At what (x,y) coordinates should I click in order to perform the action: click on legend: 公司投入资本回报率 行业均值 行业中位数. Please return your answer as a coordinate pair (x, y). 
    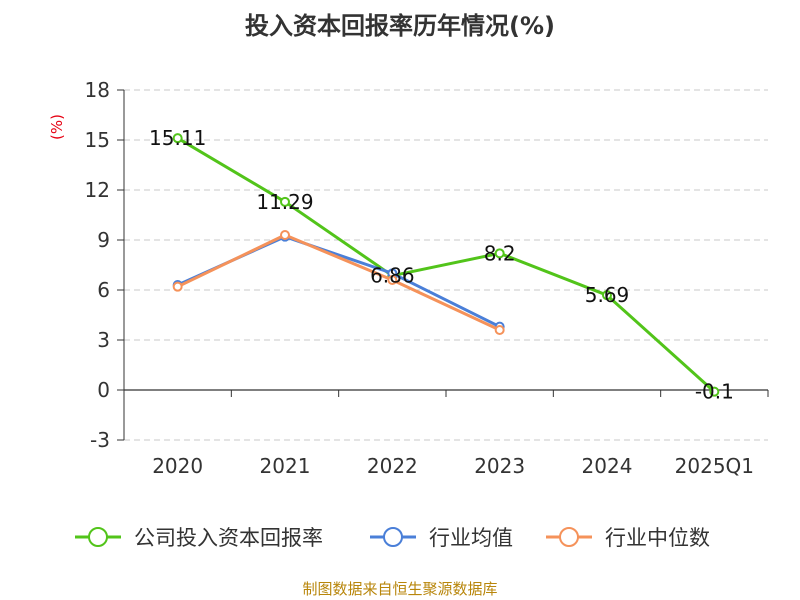
    Looking at the image, I should click on (392, 538).